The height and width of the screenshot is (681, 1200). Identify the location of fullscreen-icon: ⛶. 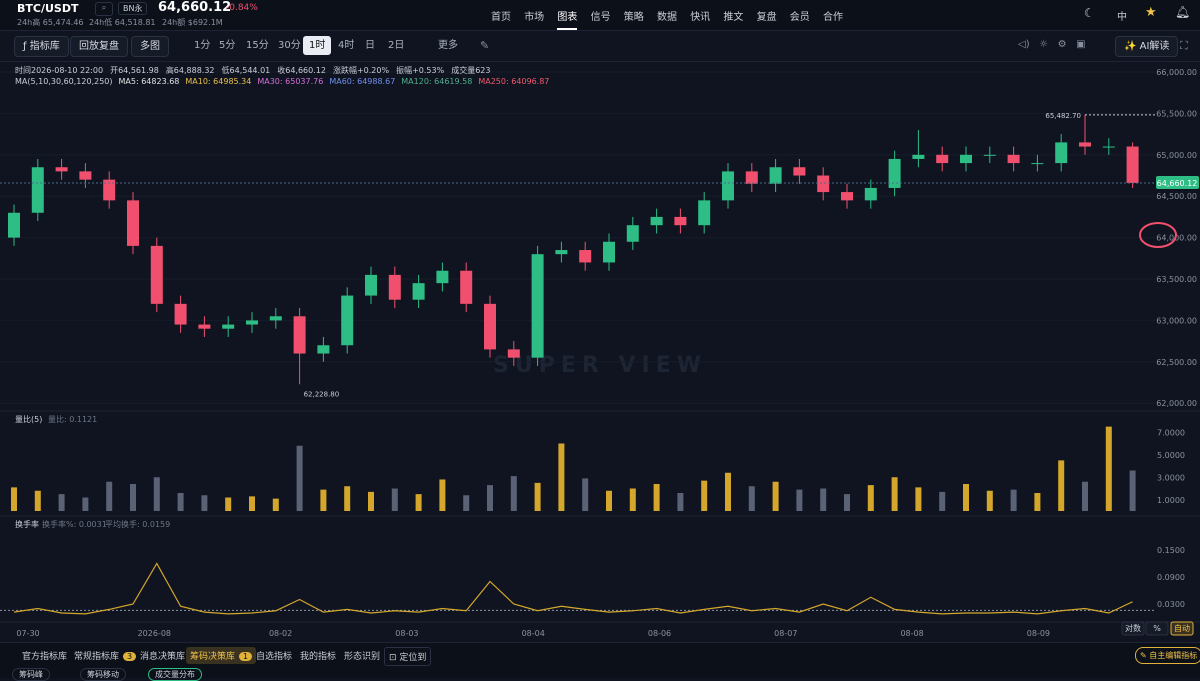
(1184, 45).